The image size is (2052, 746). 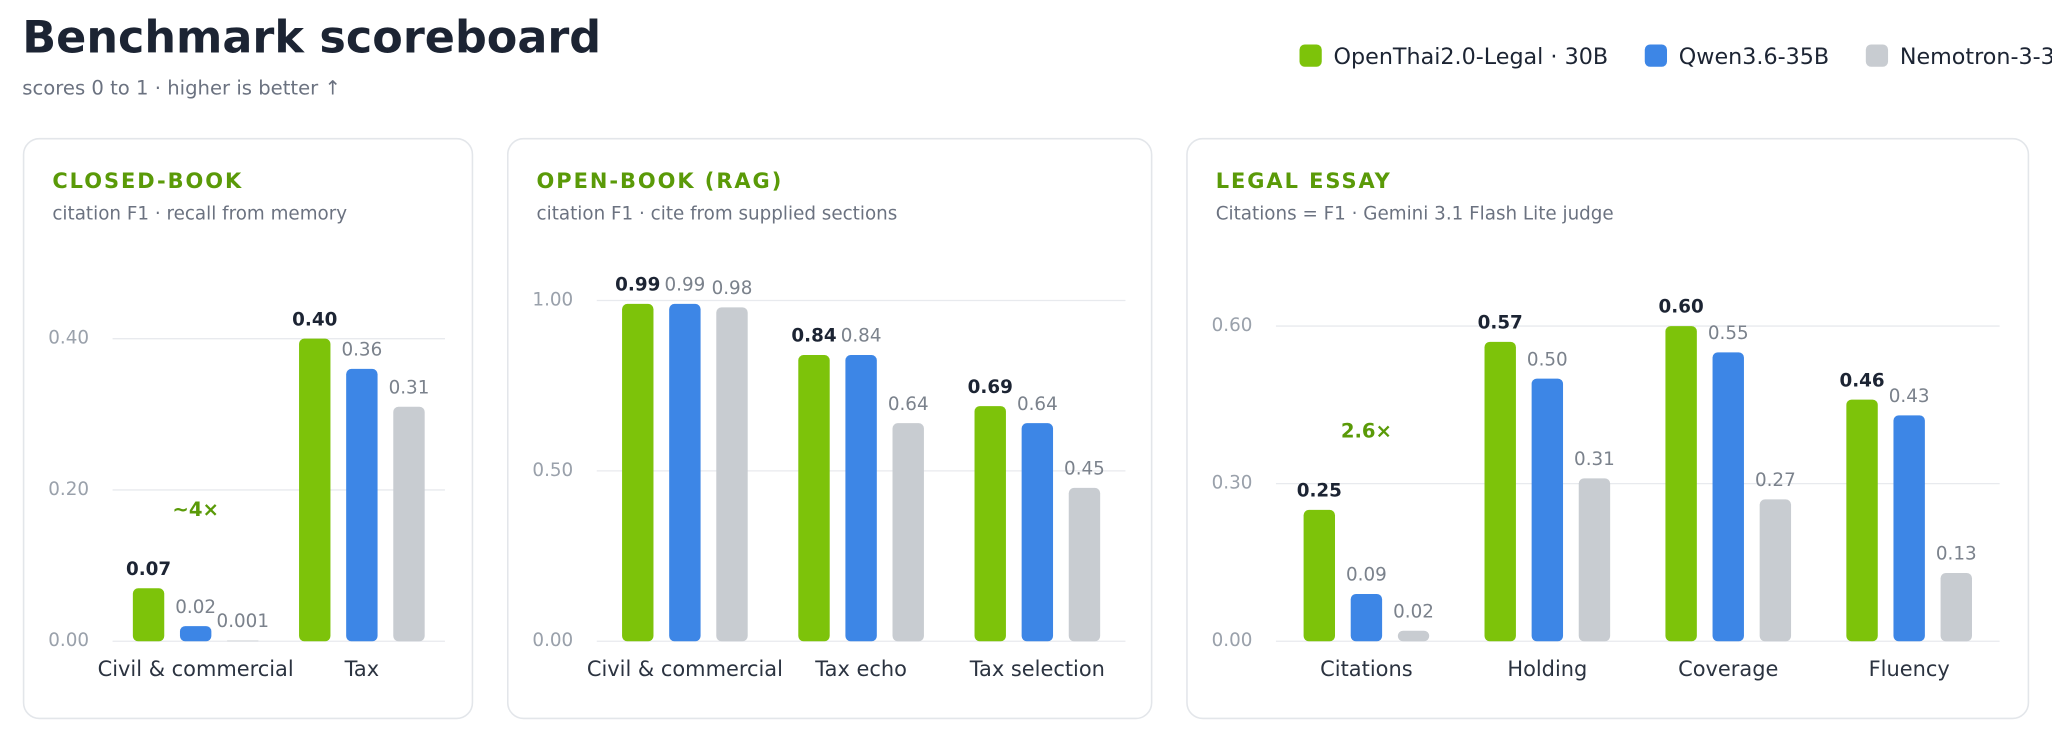 What do you see at coordinates (990, 387) in the screenshot?
I see `value-label: 0.69` at bounding box center [990, 387].